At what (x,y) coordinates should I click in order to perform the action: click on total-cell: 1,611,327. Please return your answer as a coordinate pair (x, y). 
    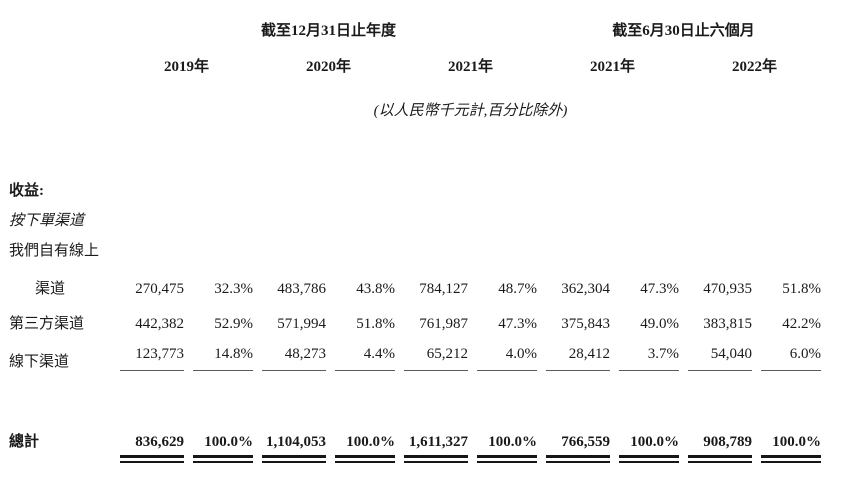
    Looking at the image, I should click on (436, 443).